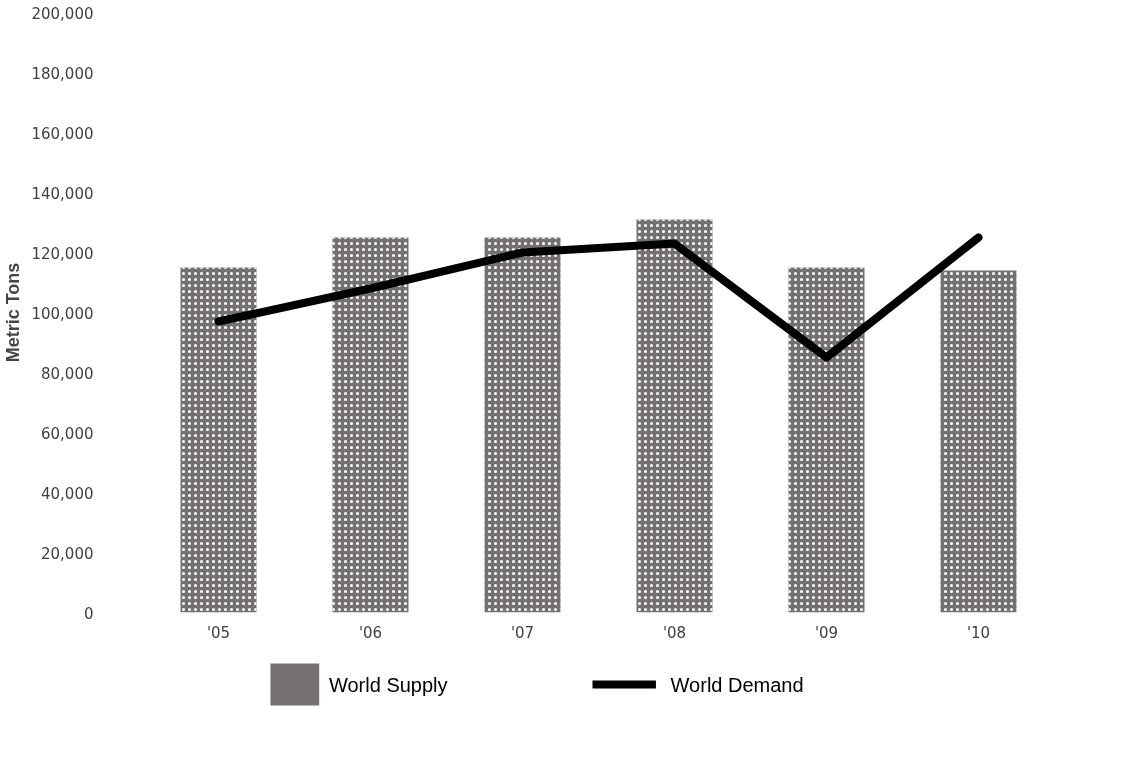  I want to click on x-tick-label: '09, so click(826, 632).